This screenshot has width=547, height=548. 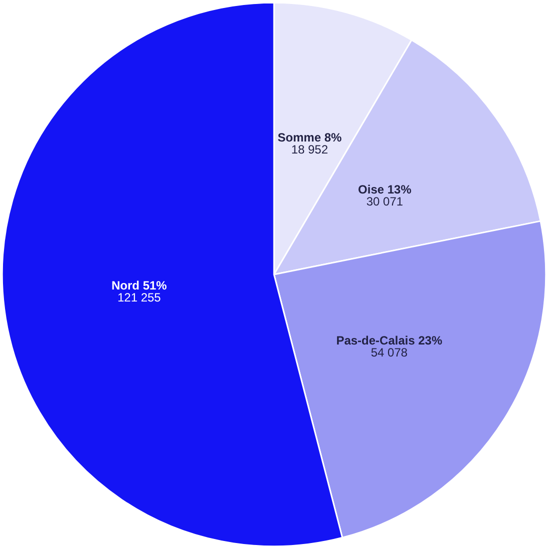 I want to click on slice-label: Pas-de-Calais 23% 54 078, so click(x=389, y=347).